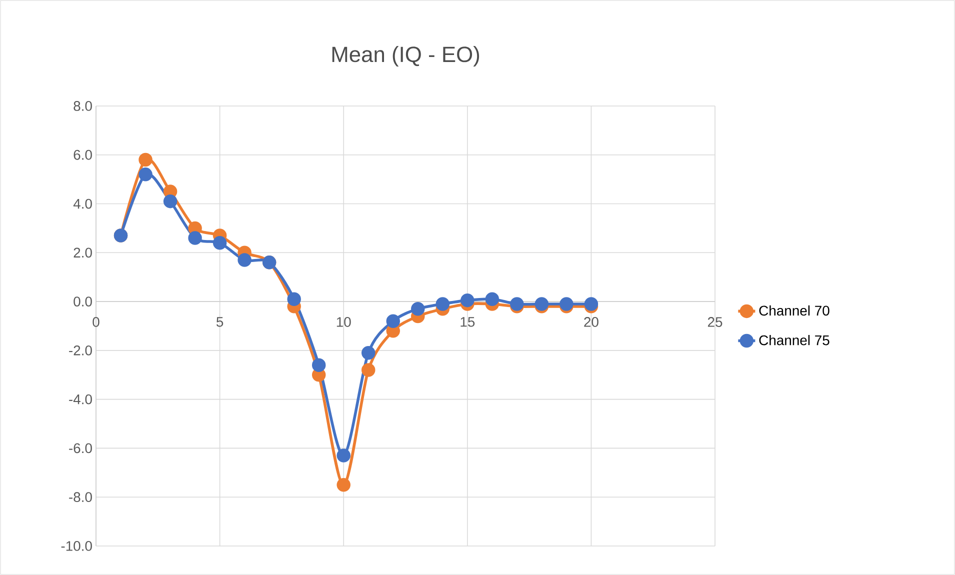 The width and height of the screenshot is (955, 575). I want to click on y-tick-label: 6.0, so click(83, 155).